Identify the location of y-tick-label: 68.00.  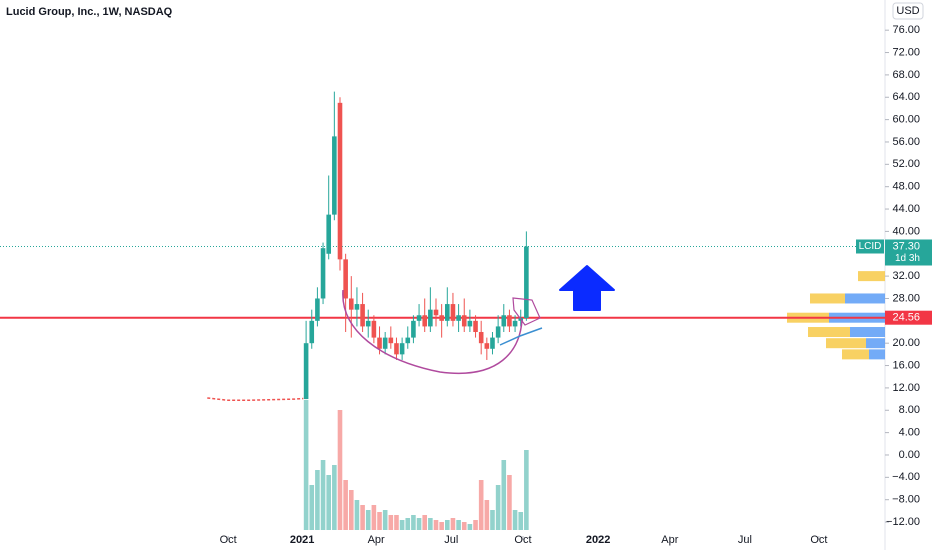
(906, 75).